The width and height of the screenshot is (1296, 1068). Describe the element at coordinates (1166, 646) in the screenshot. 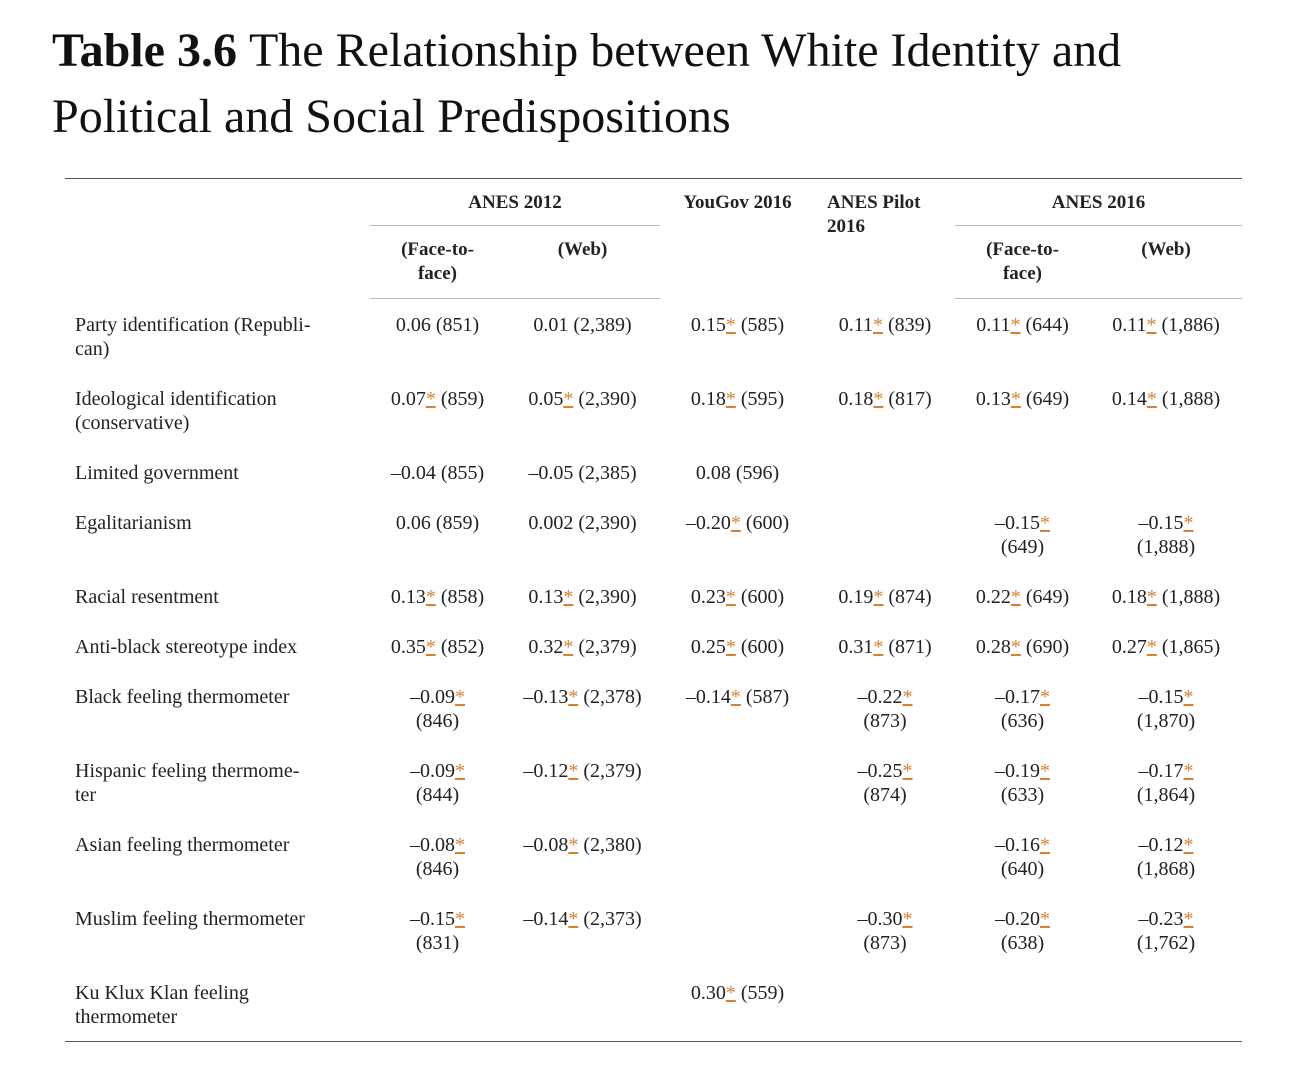

I see `table-cell: 0.27* (1,865)` at that location.